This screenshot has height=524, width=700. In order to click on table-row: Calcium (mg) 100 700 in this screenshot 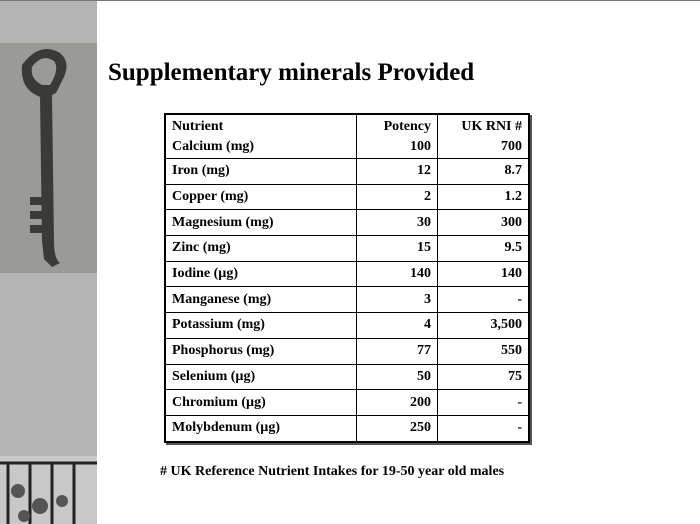, I will do `click(347, 147)`.